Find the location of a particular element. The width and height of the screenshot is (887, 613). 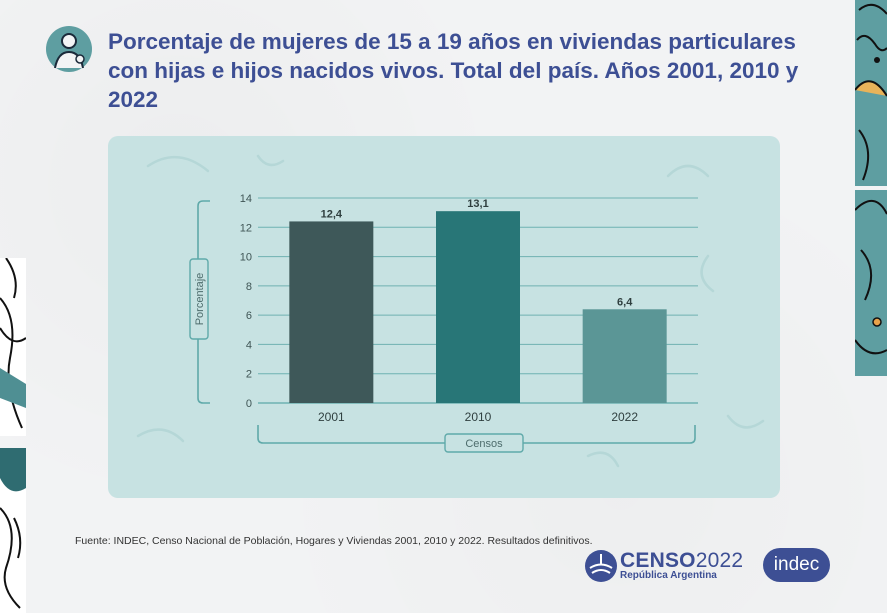

y-tick-label: 4 is located at coordinates (249, 345).